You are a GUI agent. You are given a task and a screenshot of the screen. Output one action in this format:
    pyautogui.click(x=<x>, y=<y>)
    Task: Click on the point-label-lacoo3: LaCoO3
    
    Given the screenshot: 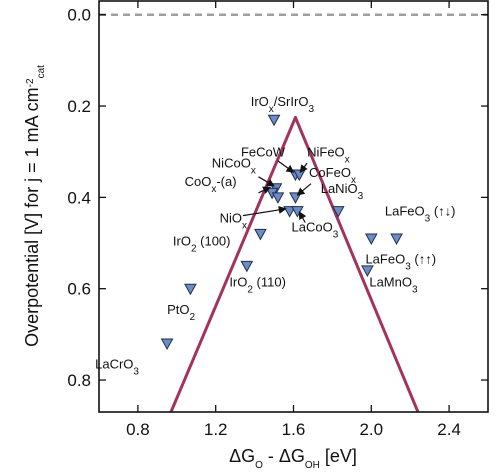 What is the action you would take?
    pyautogui.click(x=315, y=230)
    